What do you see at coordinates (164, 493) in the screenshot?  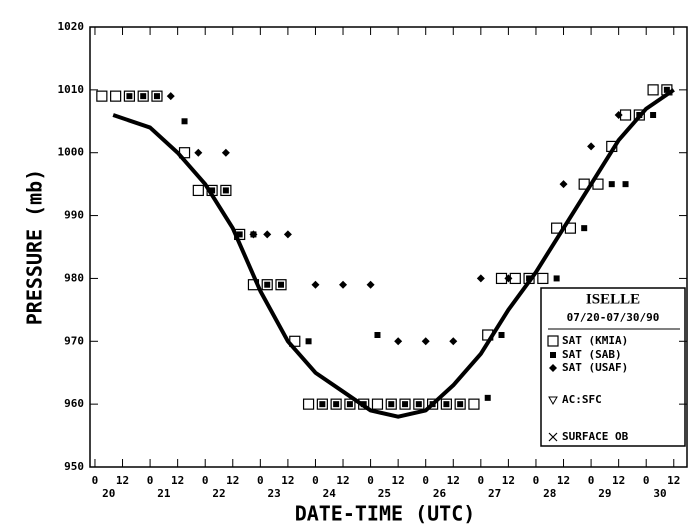 I see `day-label: 21` at bounding box center [164, 493].